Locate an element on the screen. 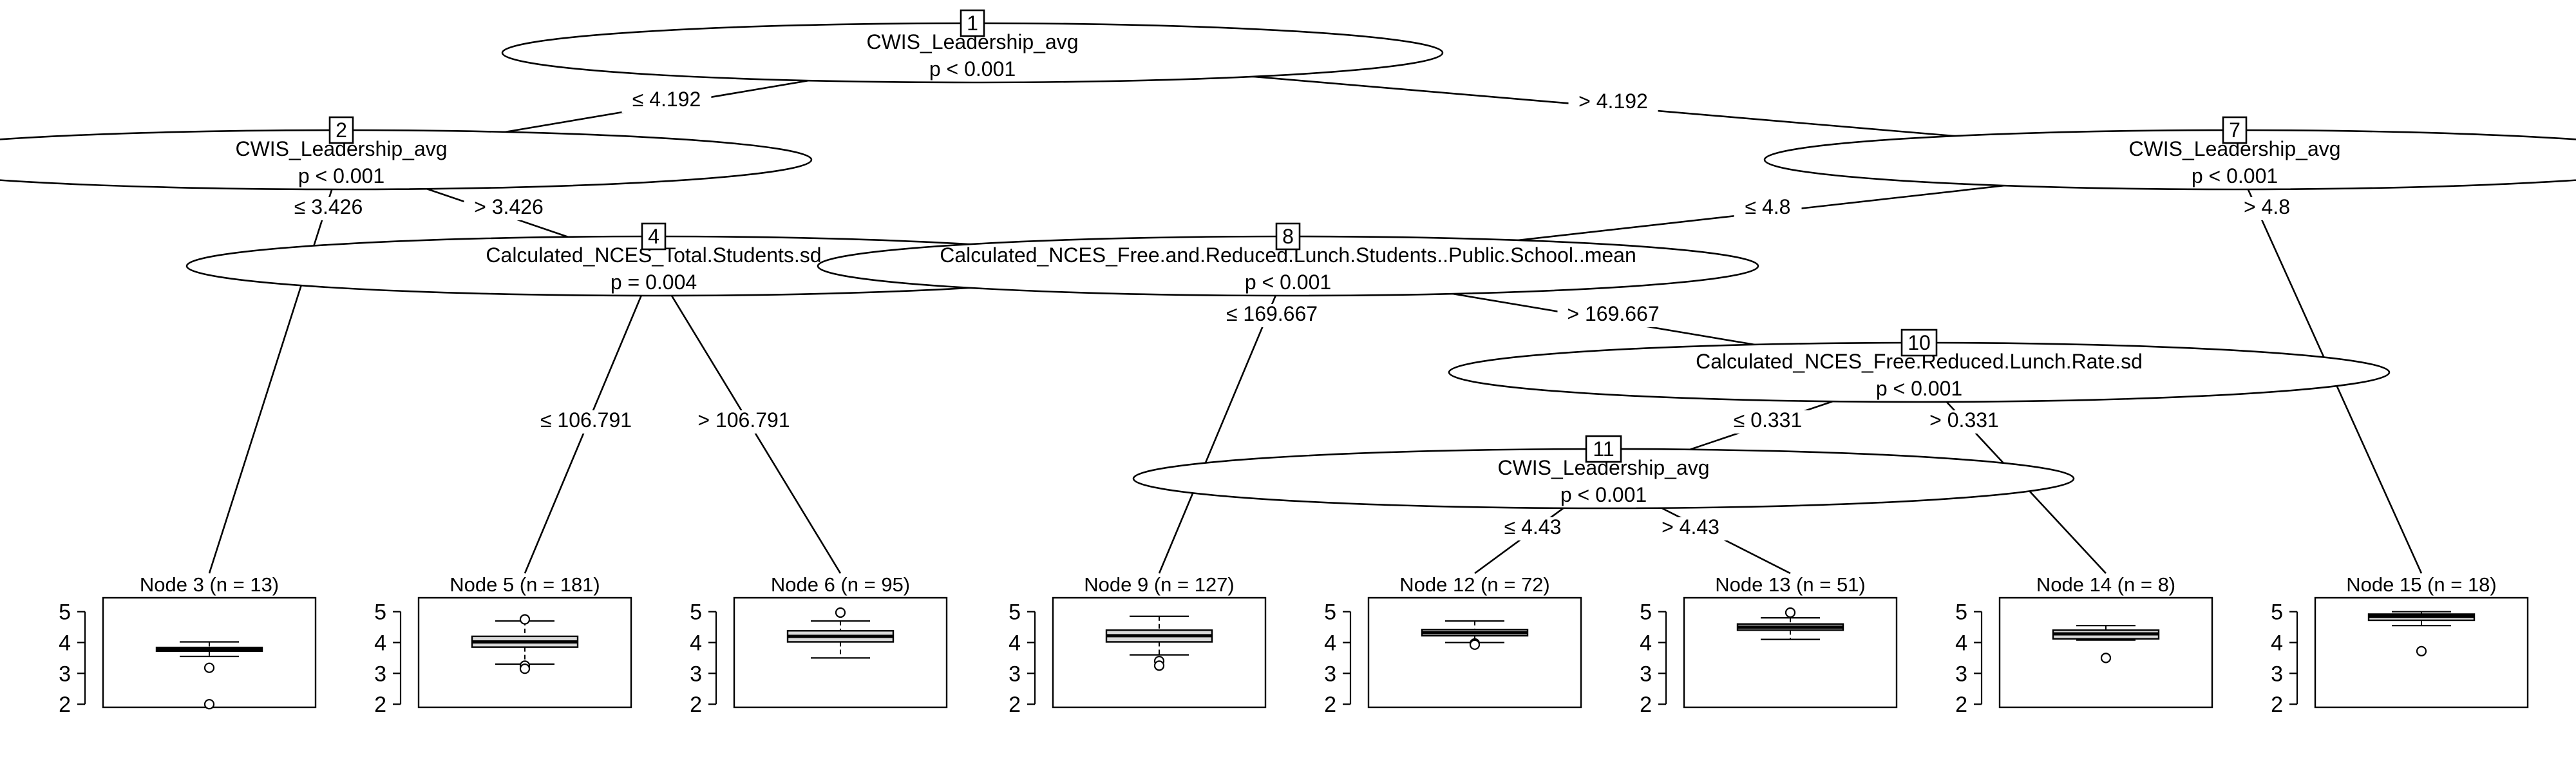  terminal-node-title: Node 9 (n = 127) is located at coordinates (1159, 584).